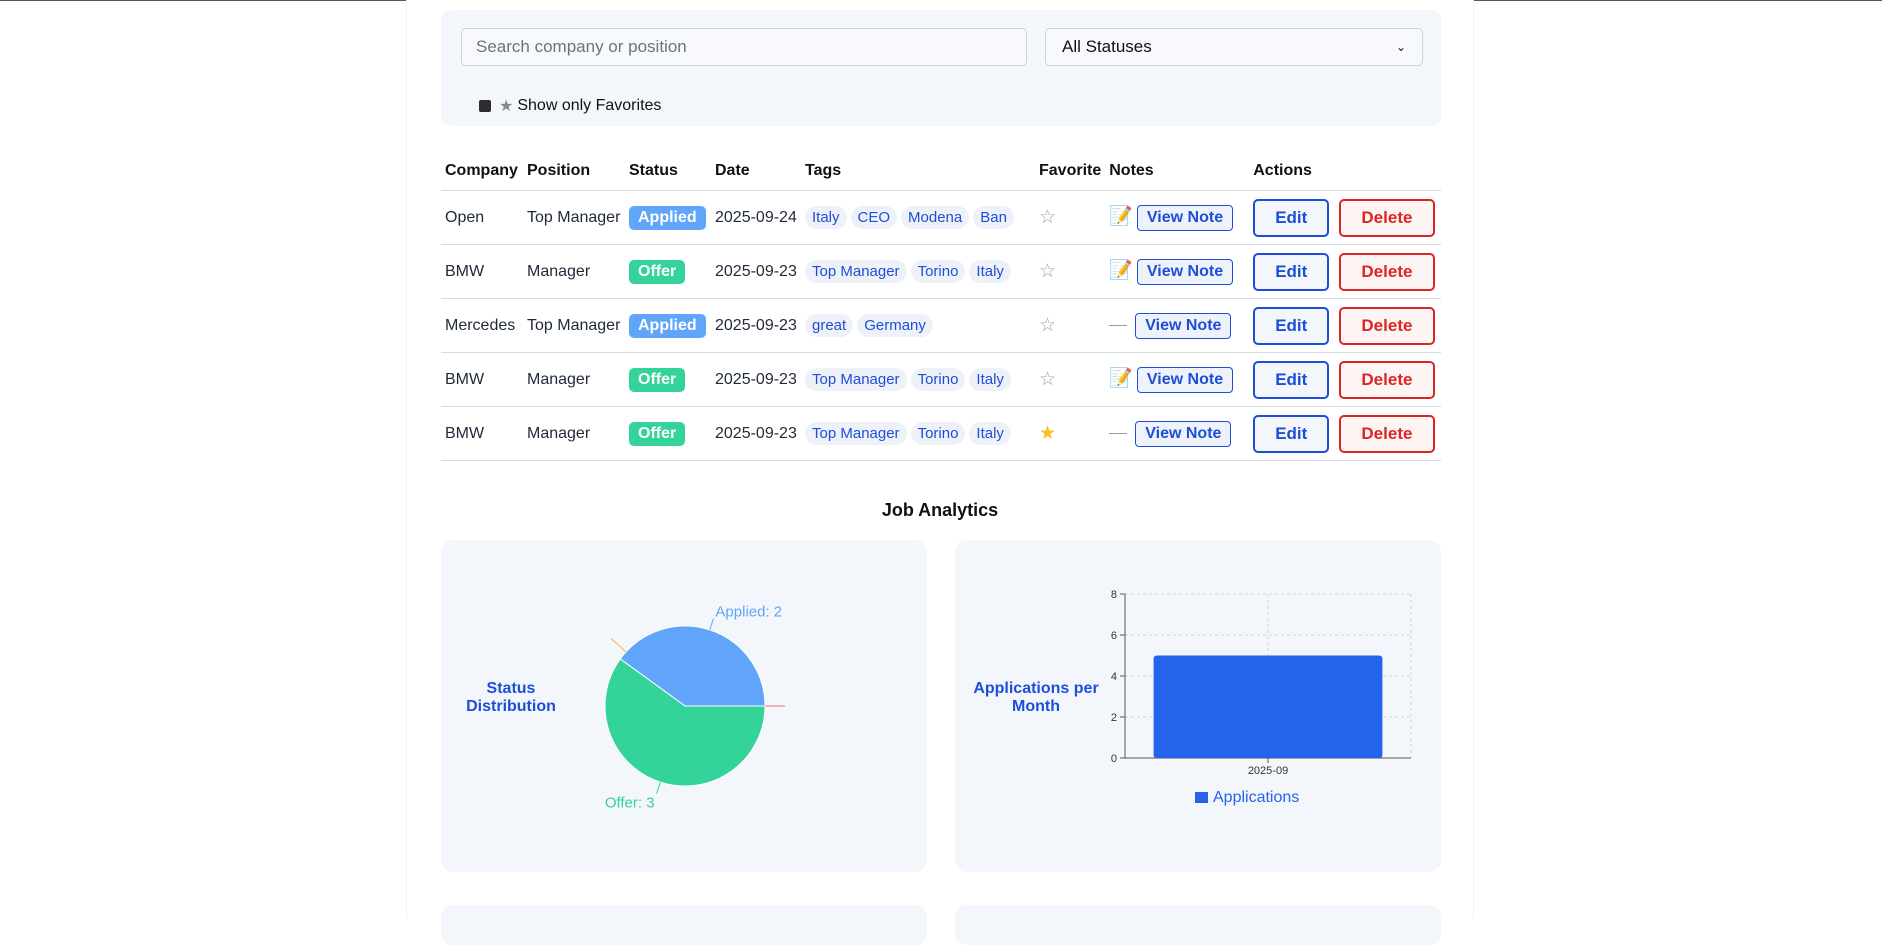 The image size is (1882, 945). Describe the element at coordinates (668, 271) in the screenshot. I see `cell-status: Offer` at that location.